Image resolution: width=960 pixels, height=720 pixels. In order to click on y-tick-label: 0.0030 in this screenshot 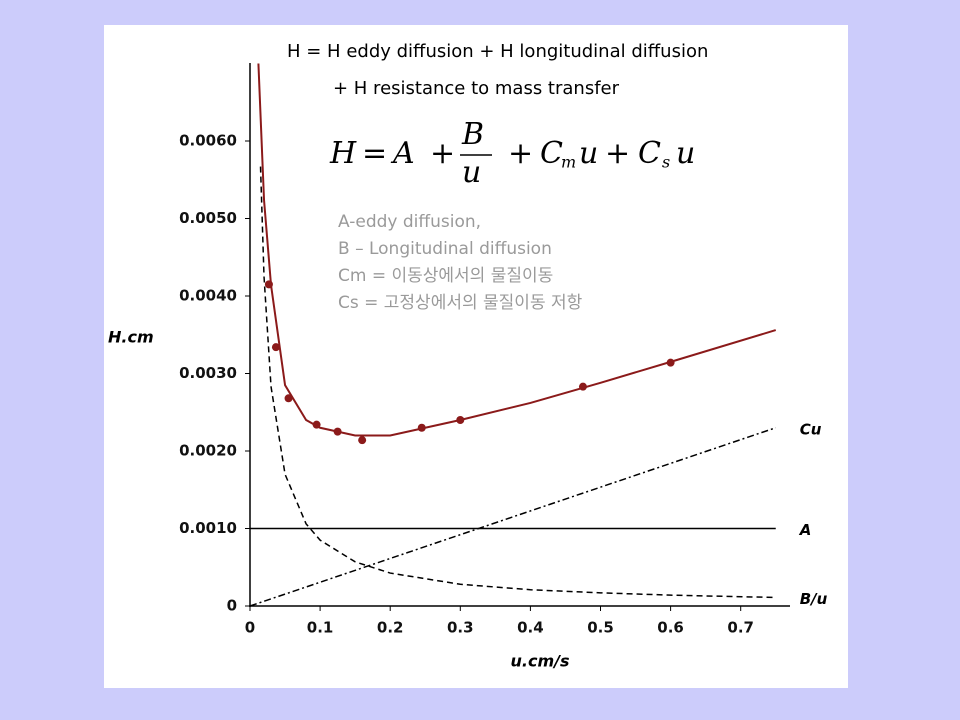, I will do `click(208, 373)`.